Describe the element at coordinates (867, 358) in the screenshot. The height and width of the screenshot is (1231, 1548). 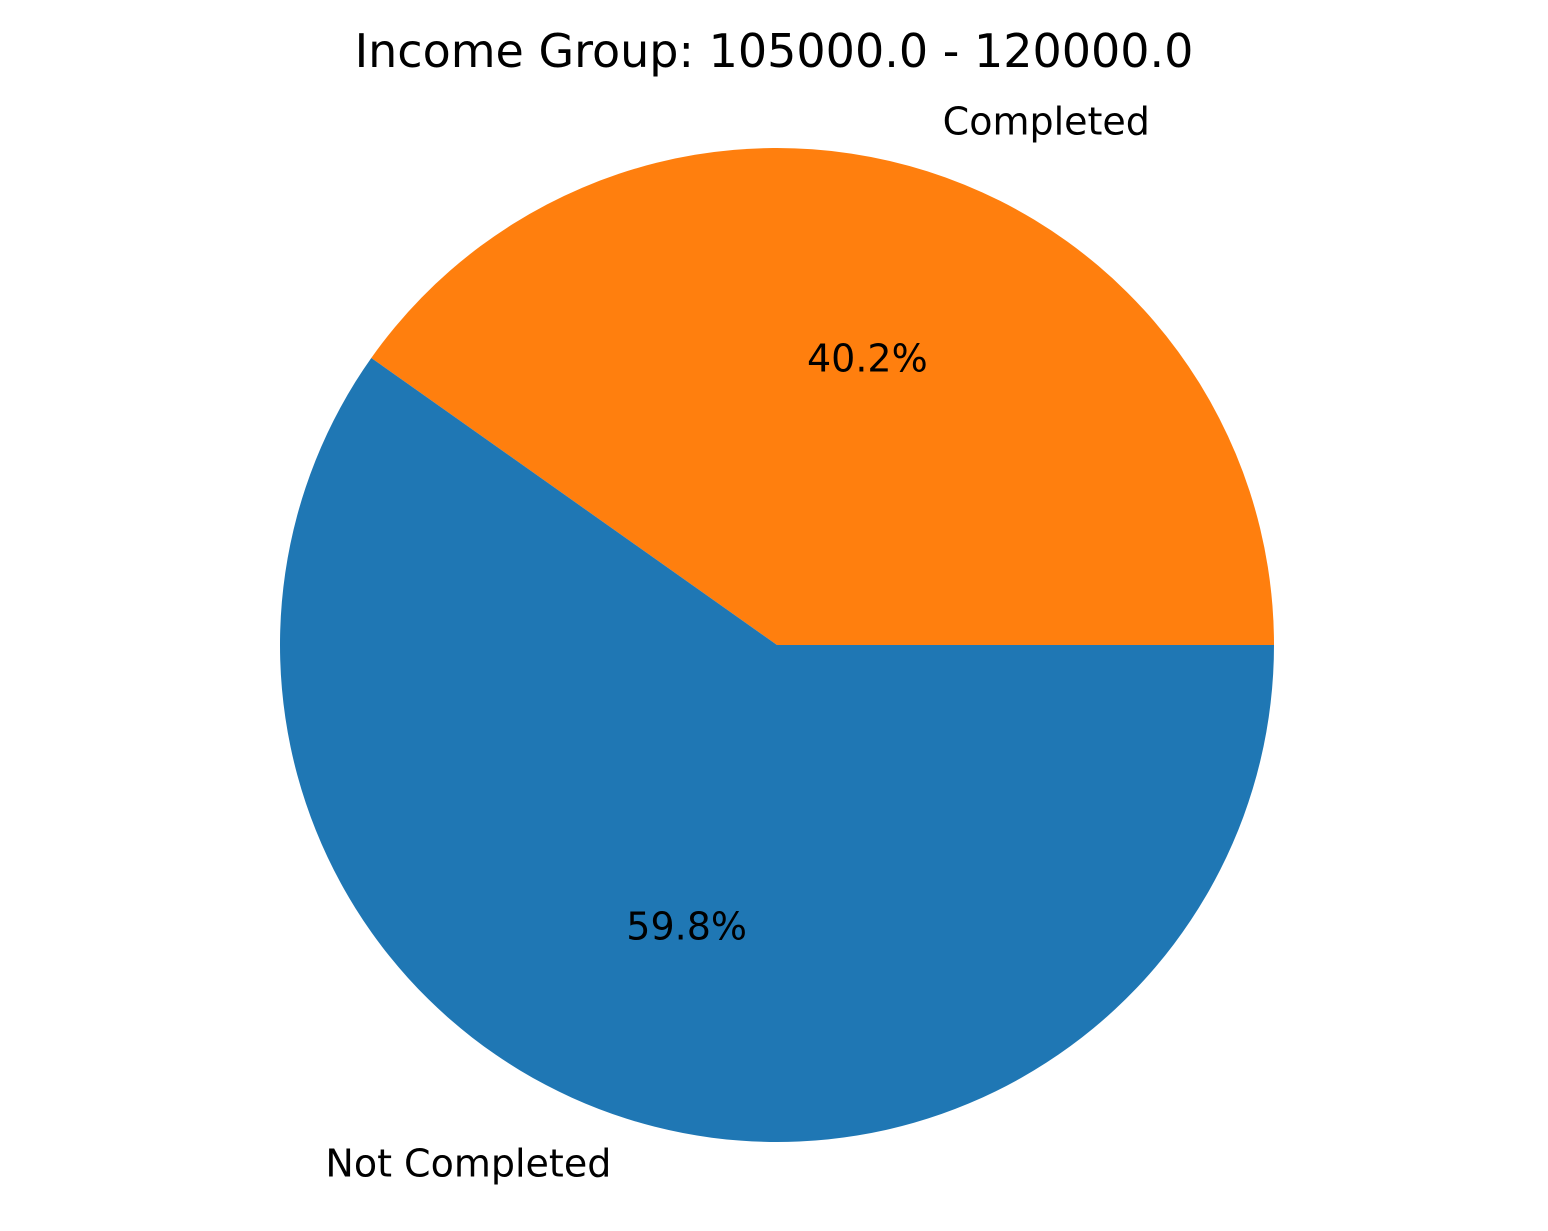
I see `slice-percent-completed: 40.2%` at that location.